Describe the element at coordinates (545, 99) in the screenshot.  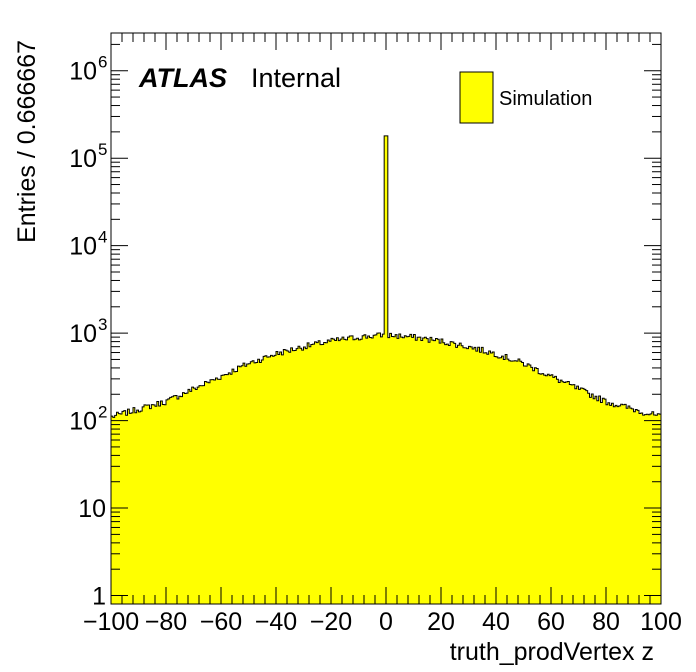
I see `legend-label-simulation: Simulation` at that location.